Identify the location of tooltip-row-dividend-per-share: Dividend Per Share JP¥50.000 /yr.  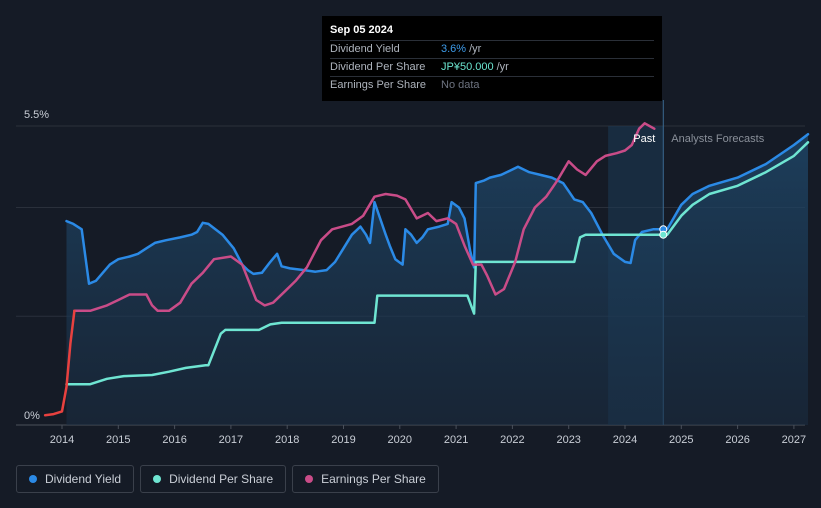
(492, 67).